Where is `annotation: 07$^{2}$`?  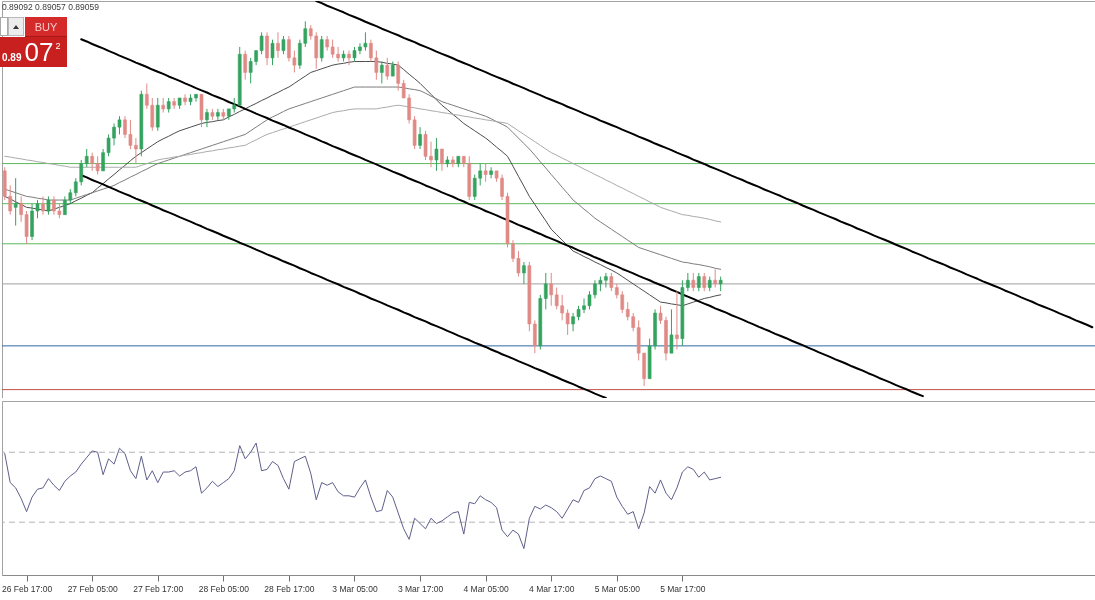
annotation: 07$^{2}$ is located at coordinates (42, 52).